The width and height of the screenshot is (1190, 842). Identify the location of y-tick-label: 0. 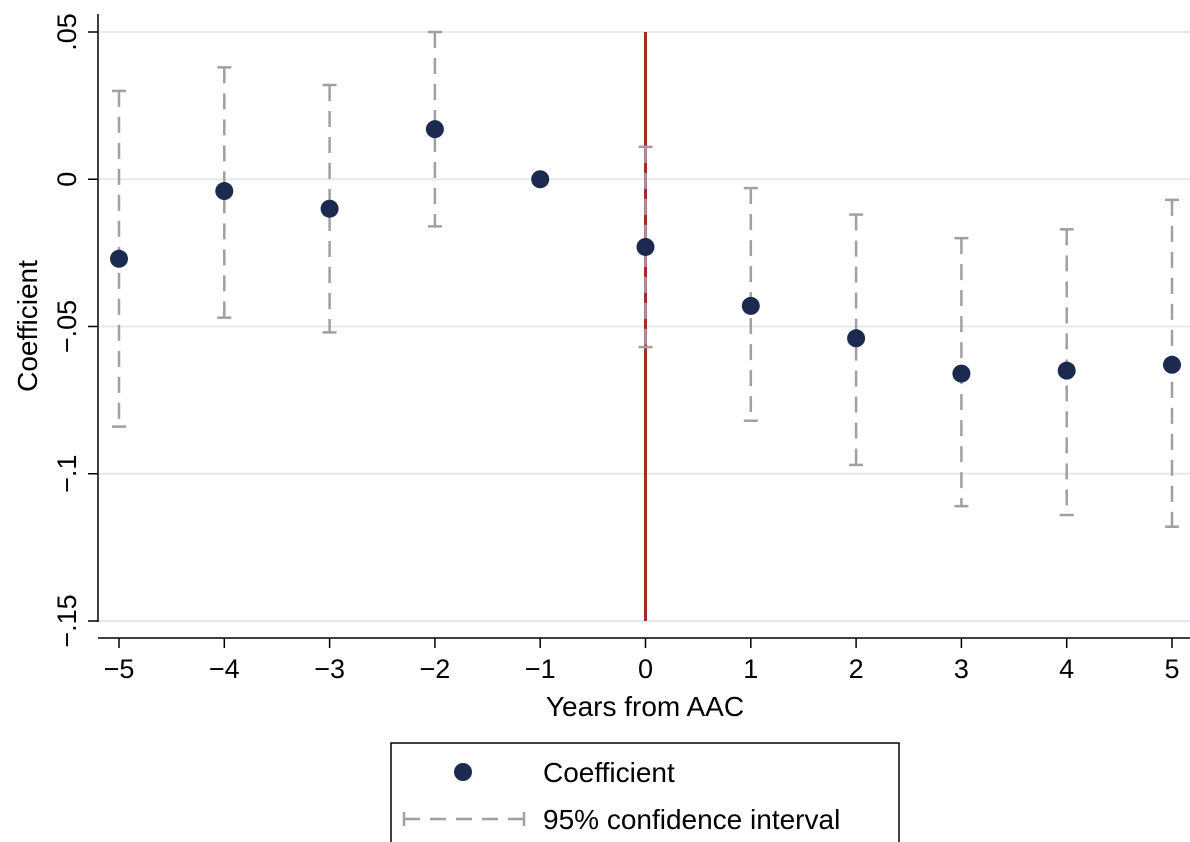
(67, 179).